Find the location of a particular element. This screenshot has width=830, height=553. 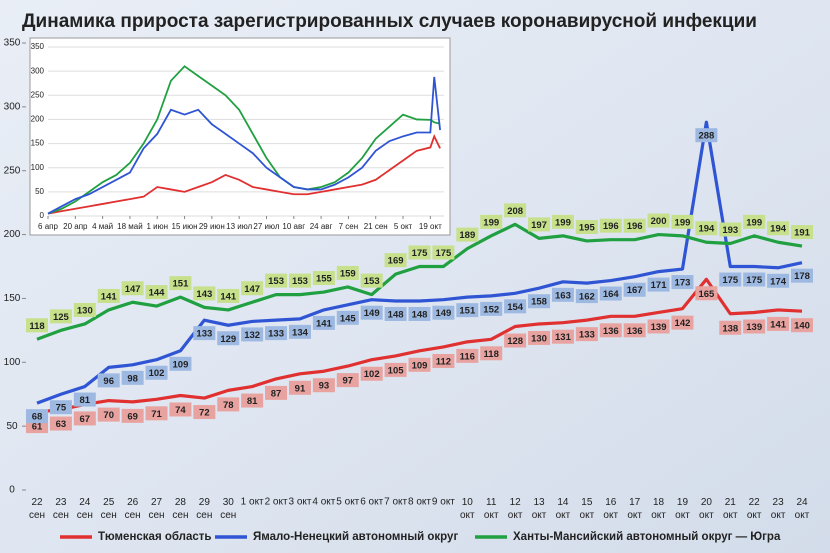

x-tick-label: 7 окт is located at coordinates (395, 502).